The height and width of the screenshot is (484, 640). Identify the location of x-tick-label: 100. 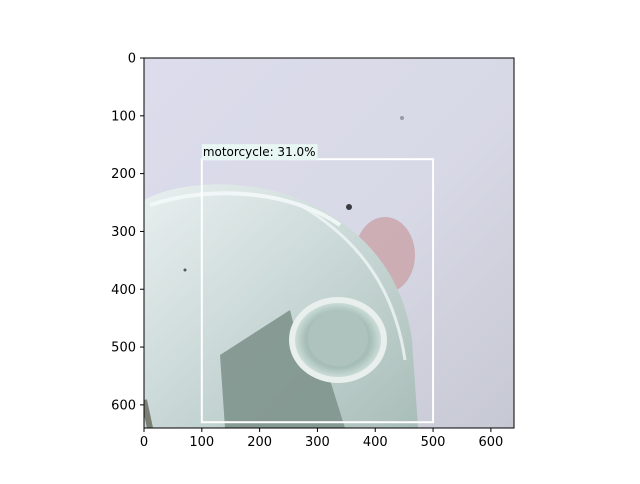
(201, 442).